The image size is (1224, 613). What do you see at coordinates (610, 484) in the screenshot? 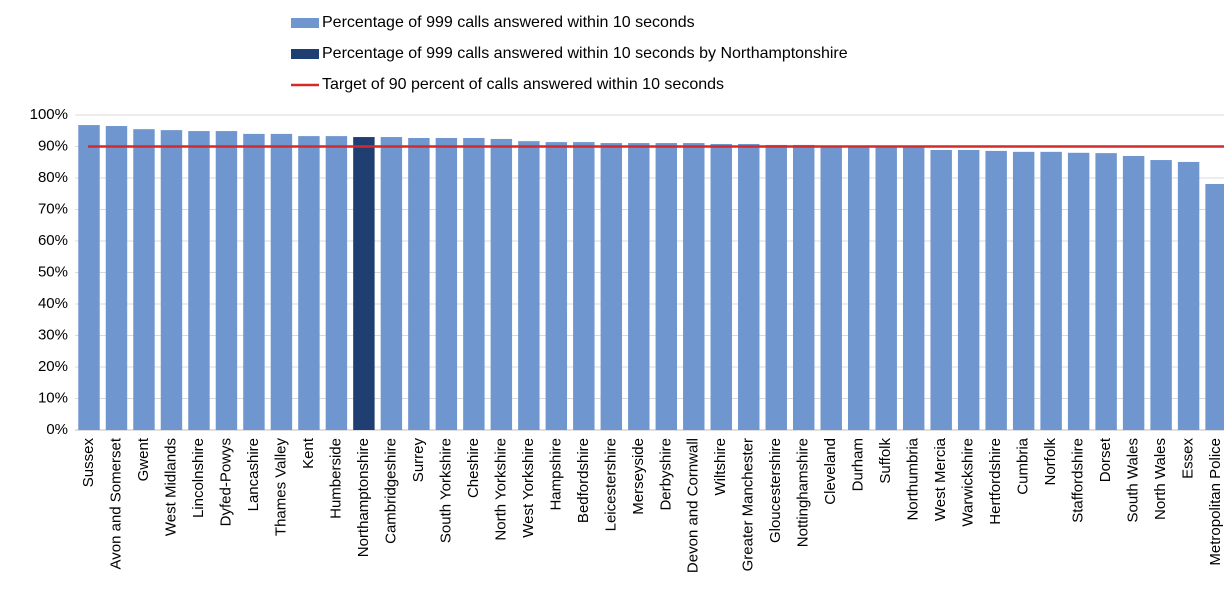
I see `x-tick-label: Leicestershire` at bounding box center [610, 484].